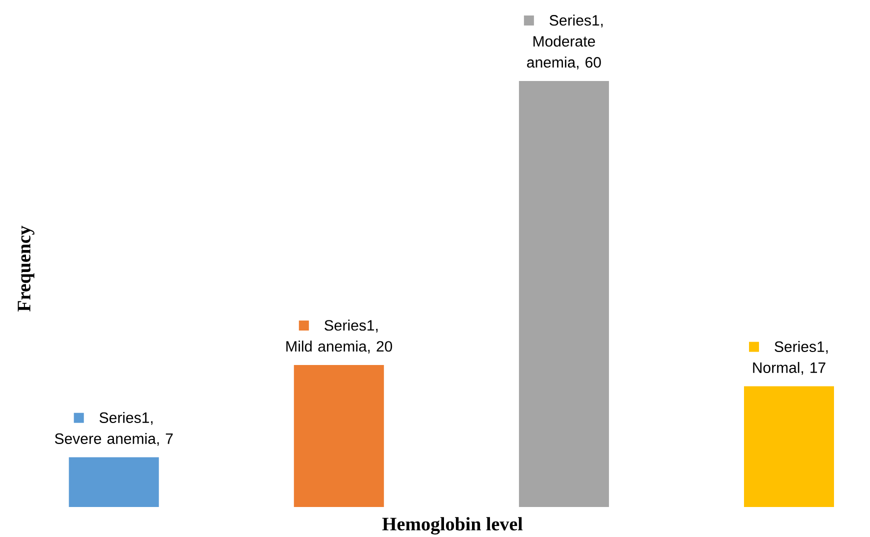 The image size is (870, 537). Describe the element at coordinates (113, 429) in the screenshot. I see `data-label: Series1, Severe anemia, 7` at that location.